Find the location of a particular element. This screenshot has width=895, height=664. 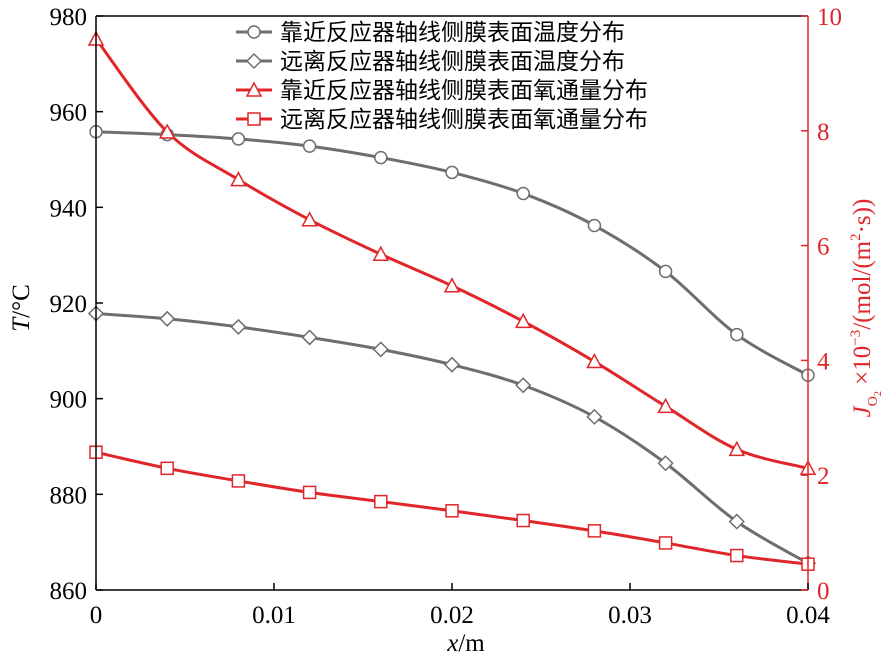

left-y-tick-label: 980 is located at coordinates (69, 17).